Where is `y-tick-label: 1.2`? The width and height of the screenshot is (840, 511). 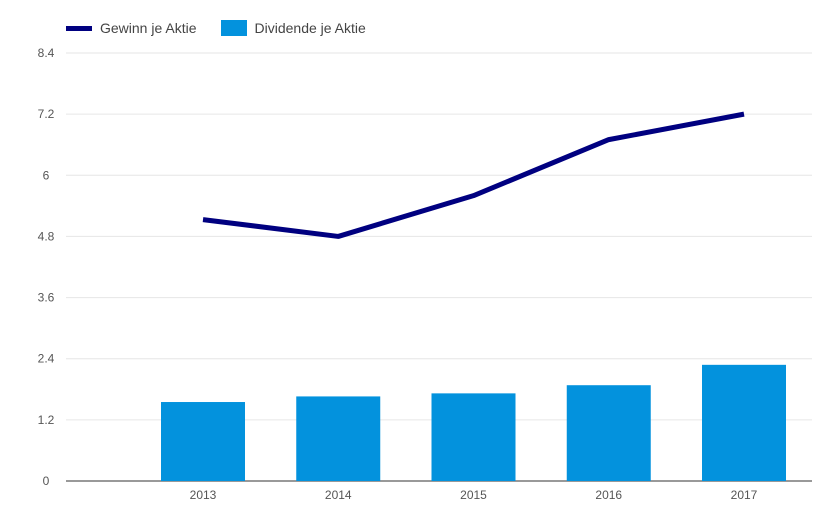
y-tick-label: 1.2 is located at coordinates (46, 420).